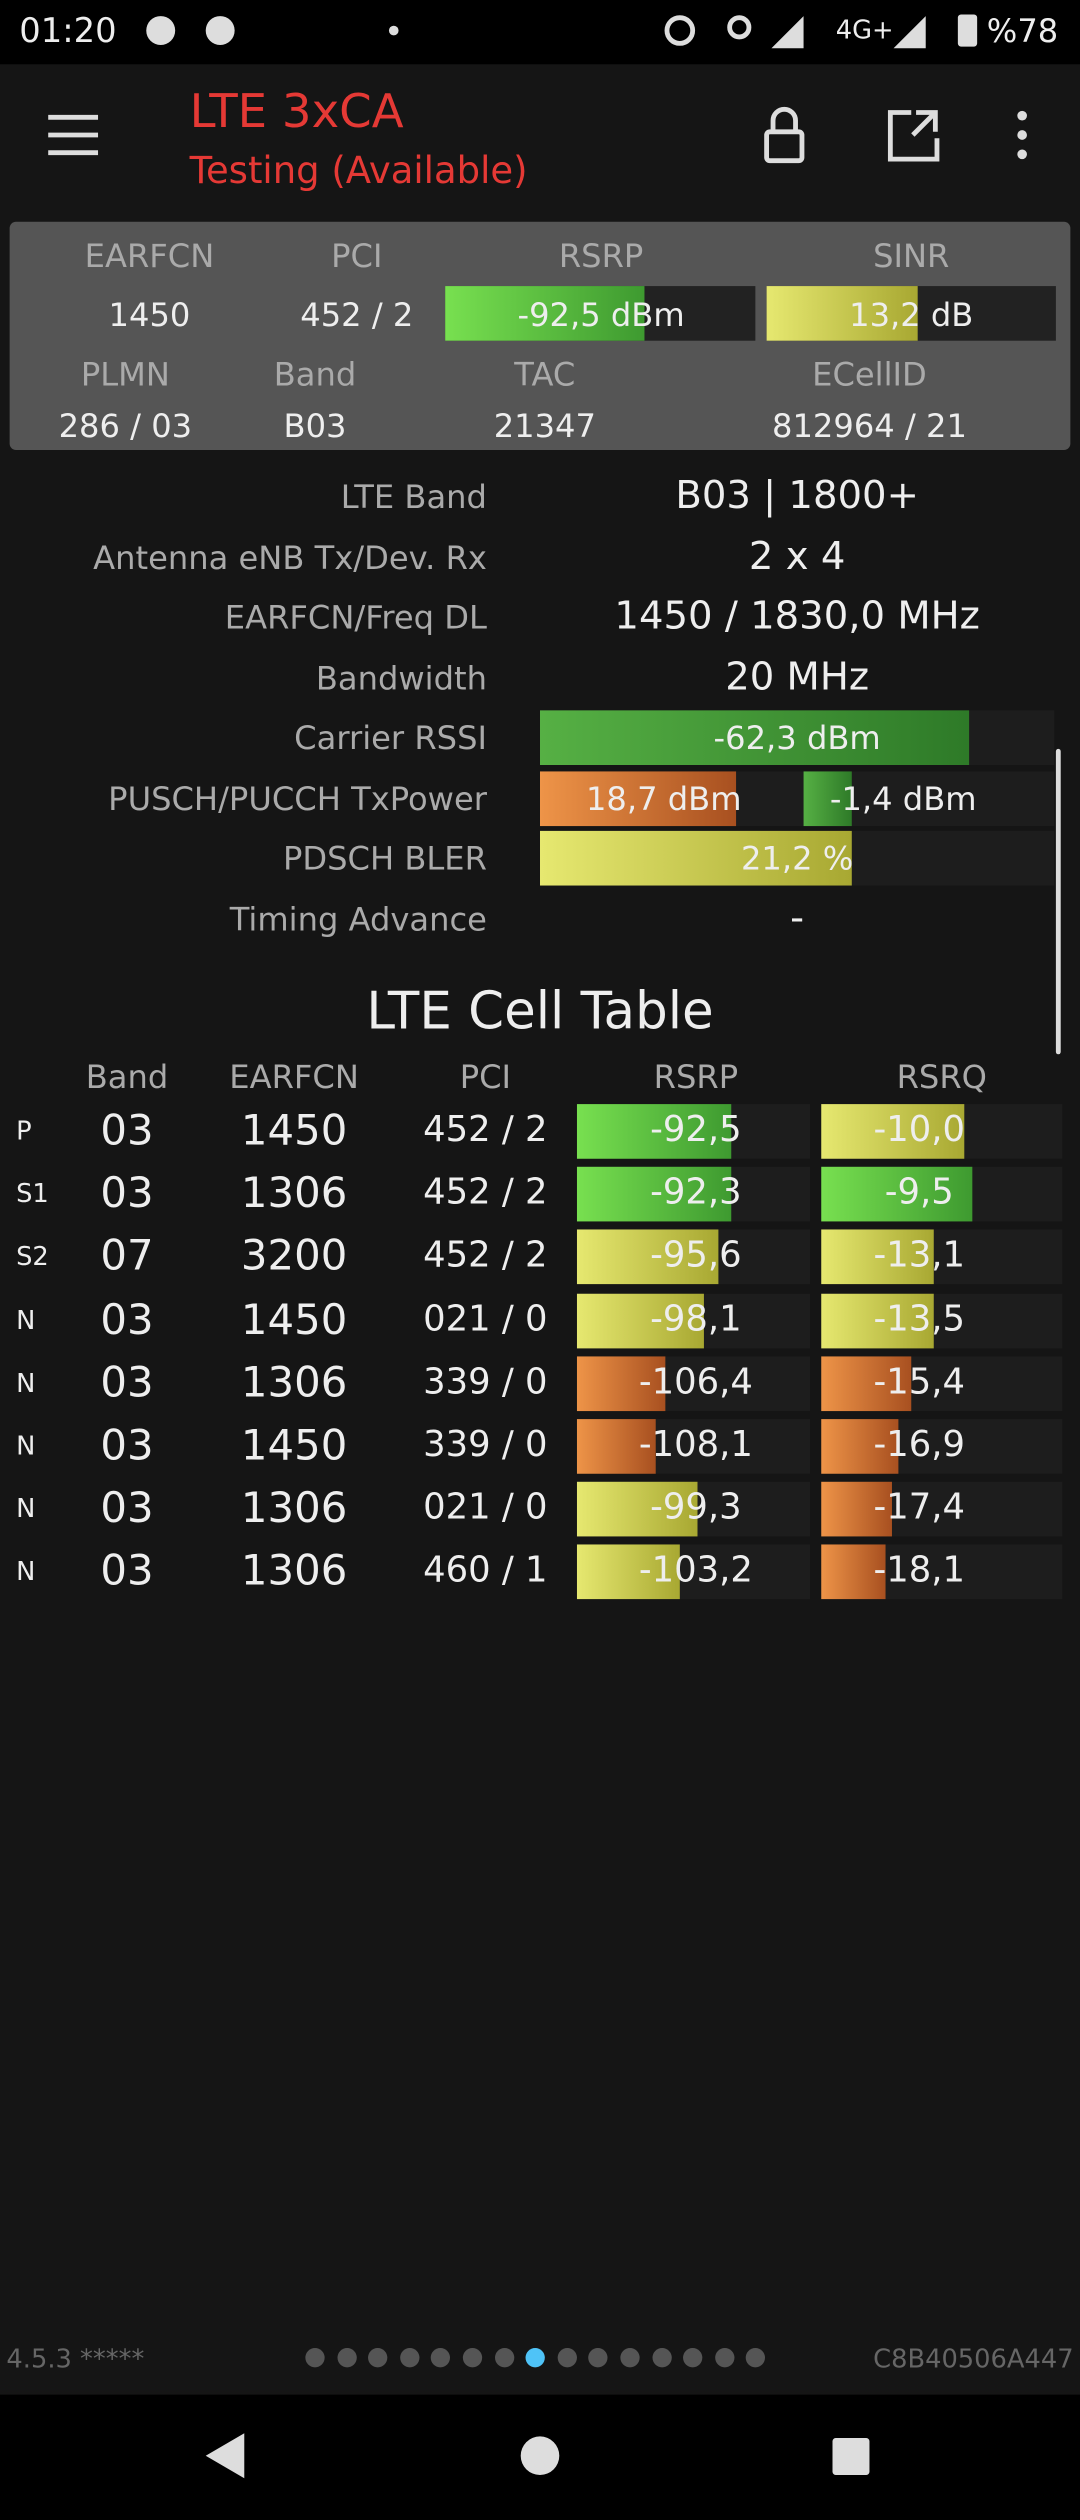  What do you see at coordinates (797, 616) in the screenshot?
I see `detail-value: 1450 / 1830,0 MHz` at bounding box center [797, 616].